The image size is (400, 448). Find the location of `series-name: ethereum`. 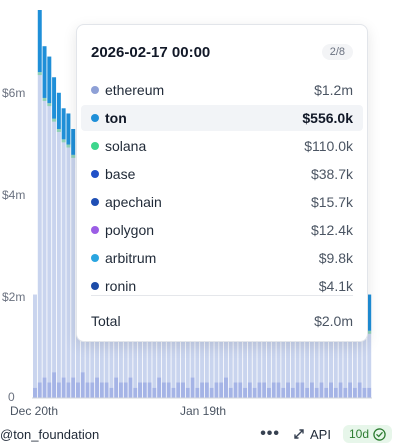

series-name: ethereum is located at coordinates (135, 90).